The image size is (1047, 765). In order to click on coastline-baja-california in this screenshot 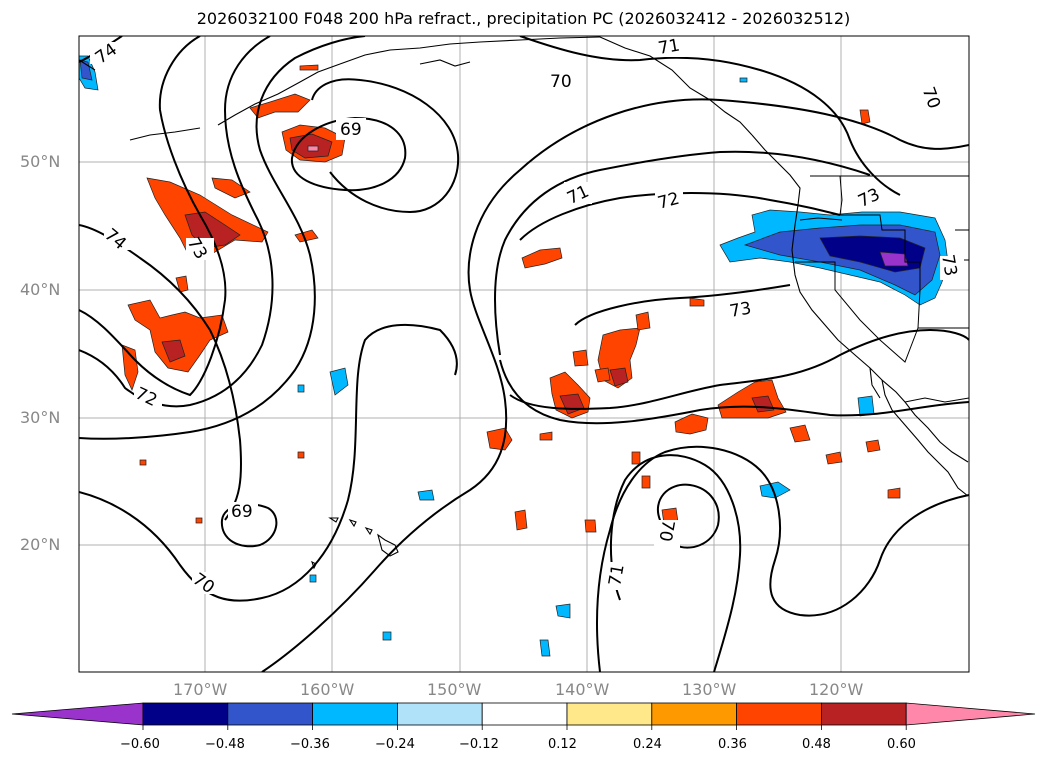, I will do `click(925, 438)`.